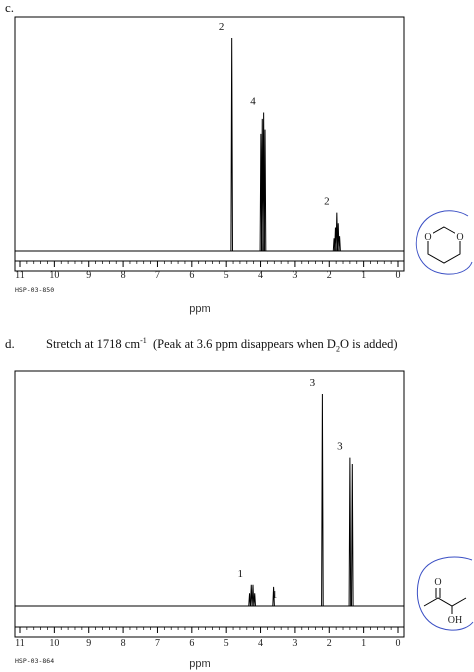  I want to click on x-tick-label-c-11: 0, so click(398, 275).